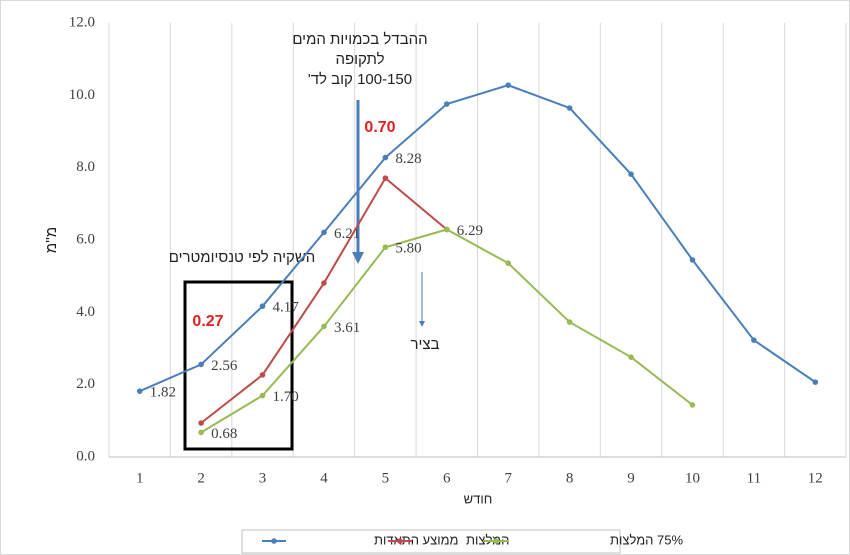 The image size is (850, 555). Describe the element at coordinates (379, 127) in the screenshot. I see `annotation: 0.70` at that location.